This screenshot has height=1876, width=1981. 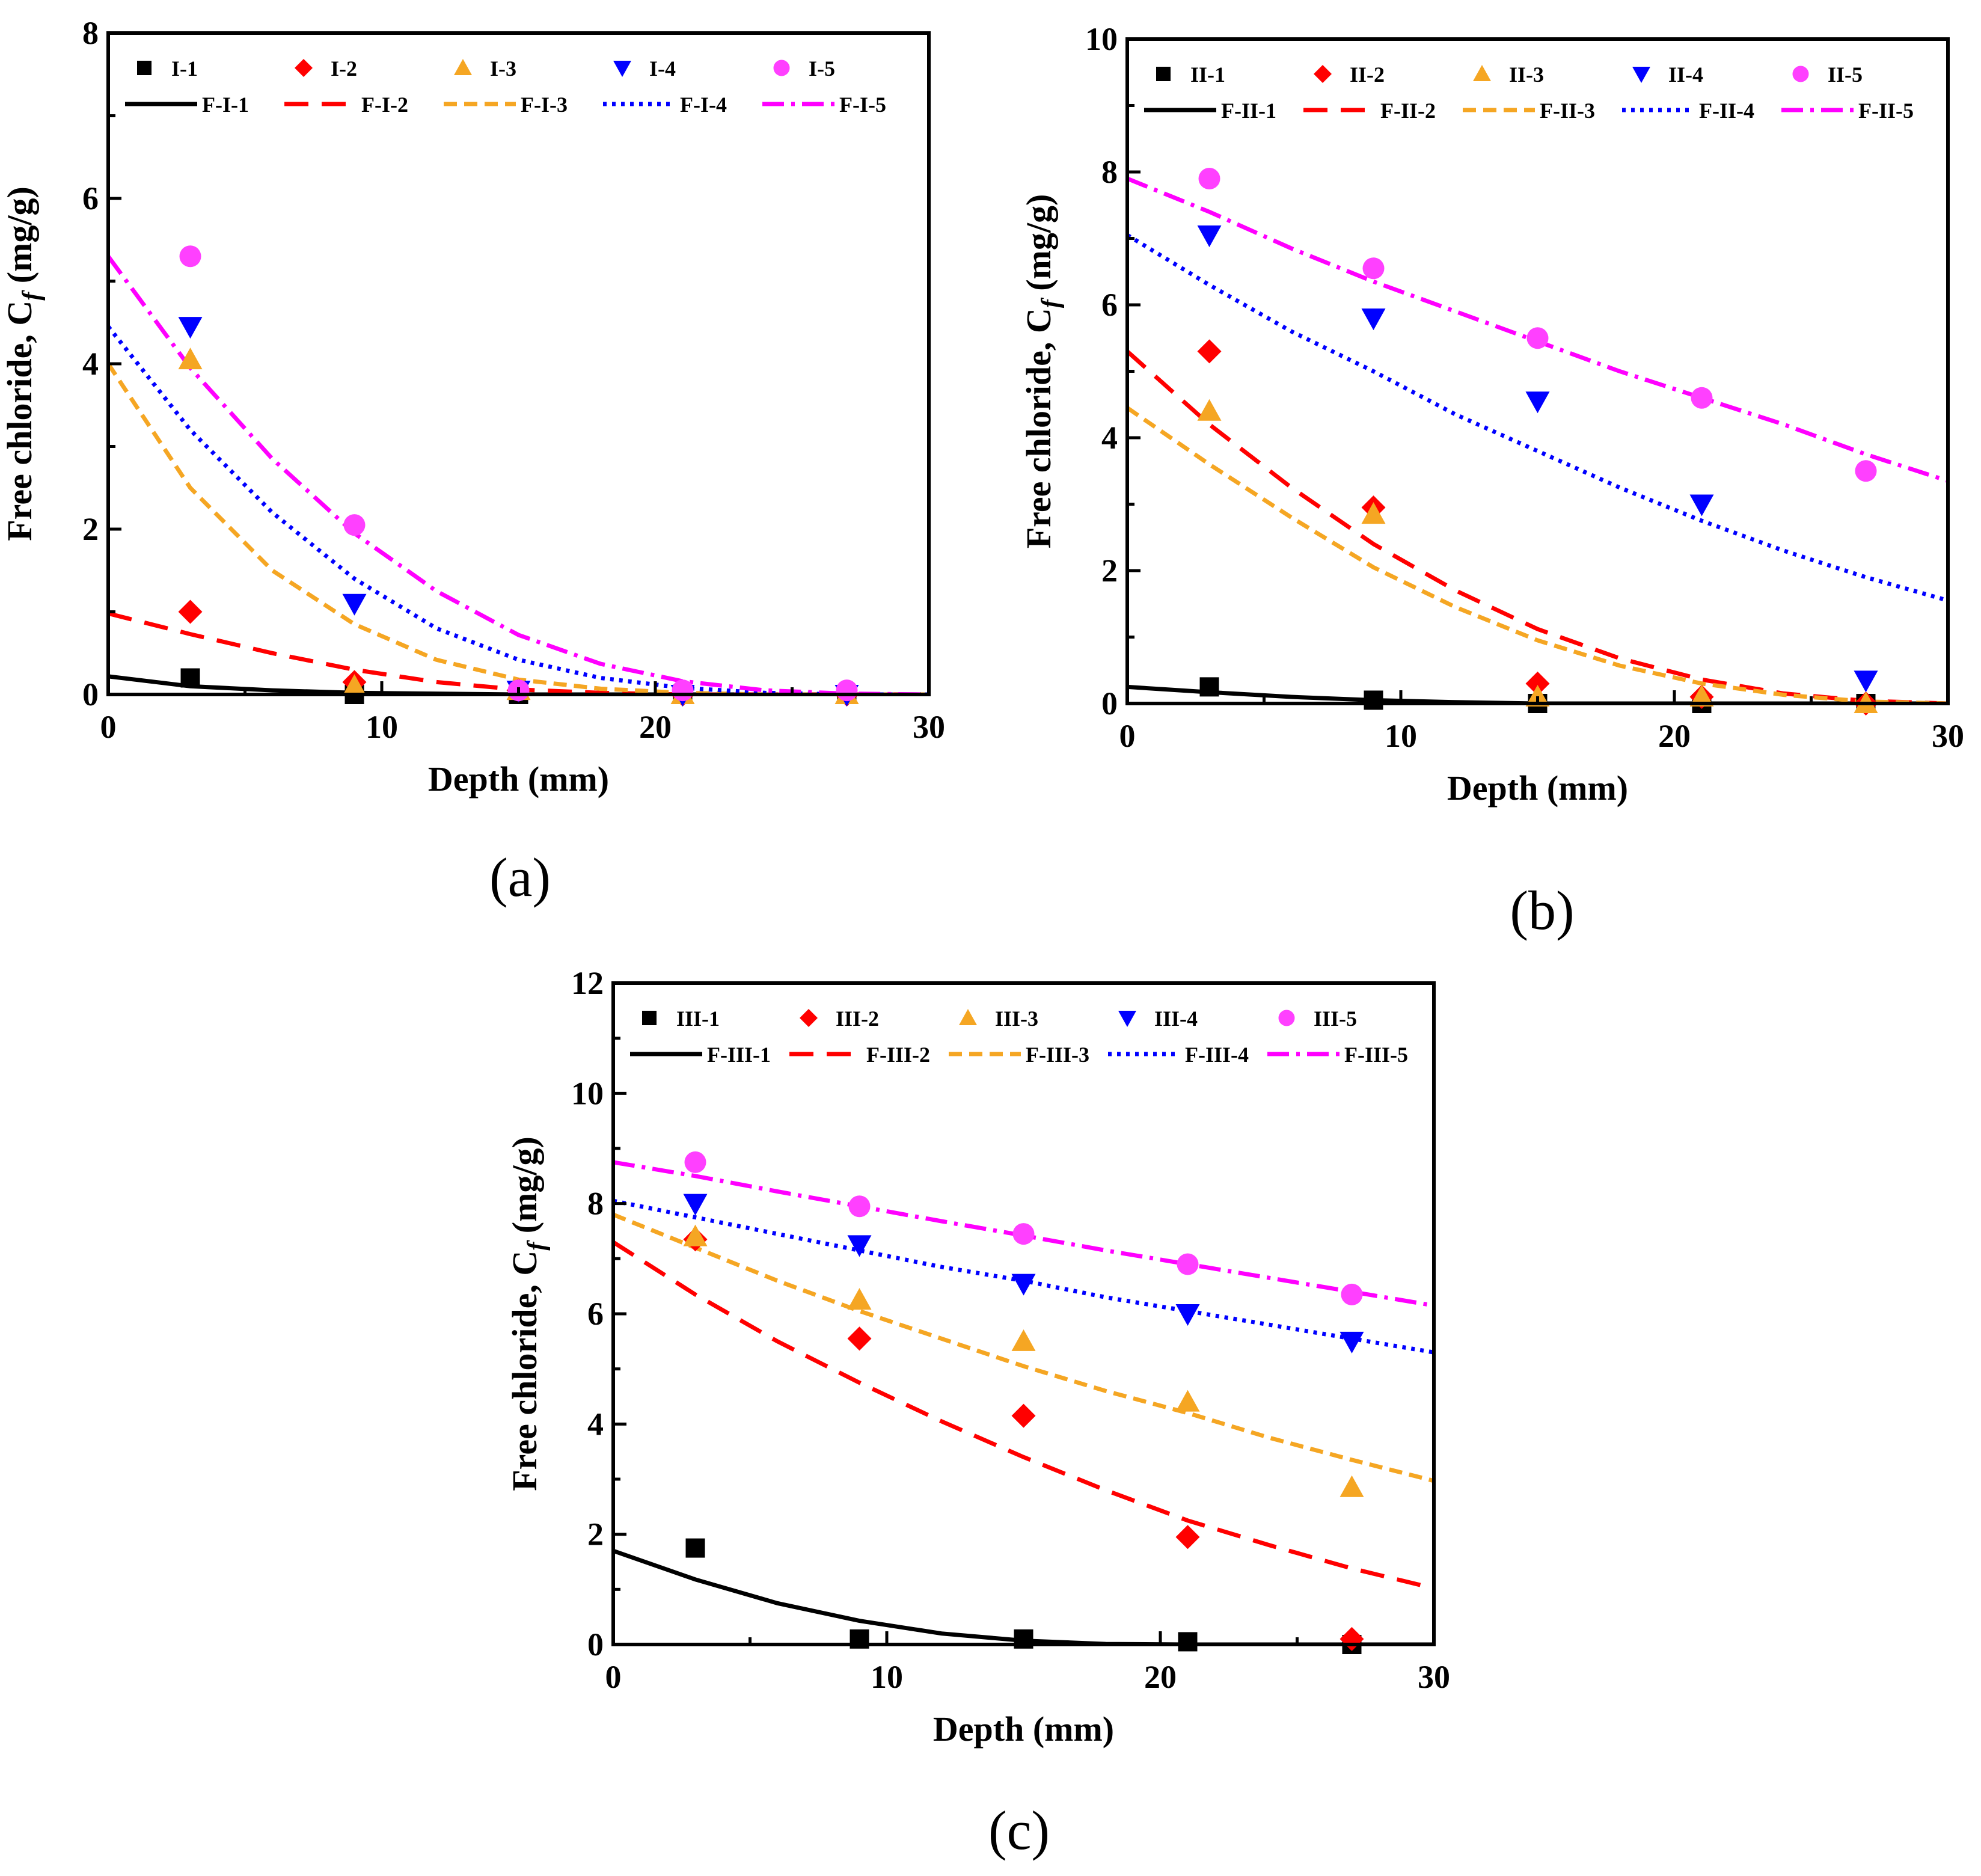 I want to click on legend-label: I-5, so click(x=822, y=69).